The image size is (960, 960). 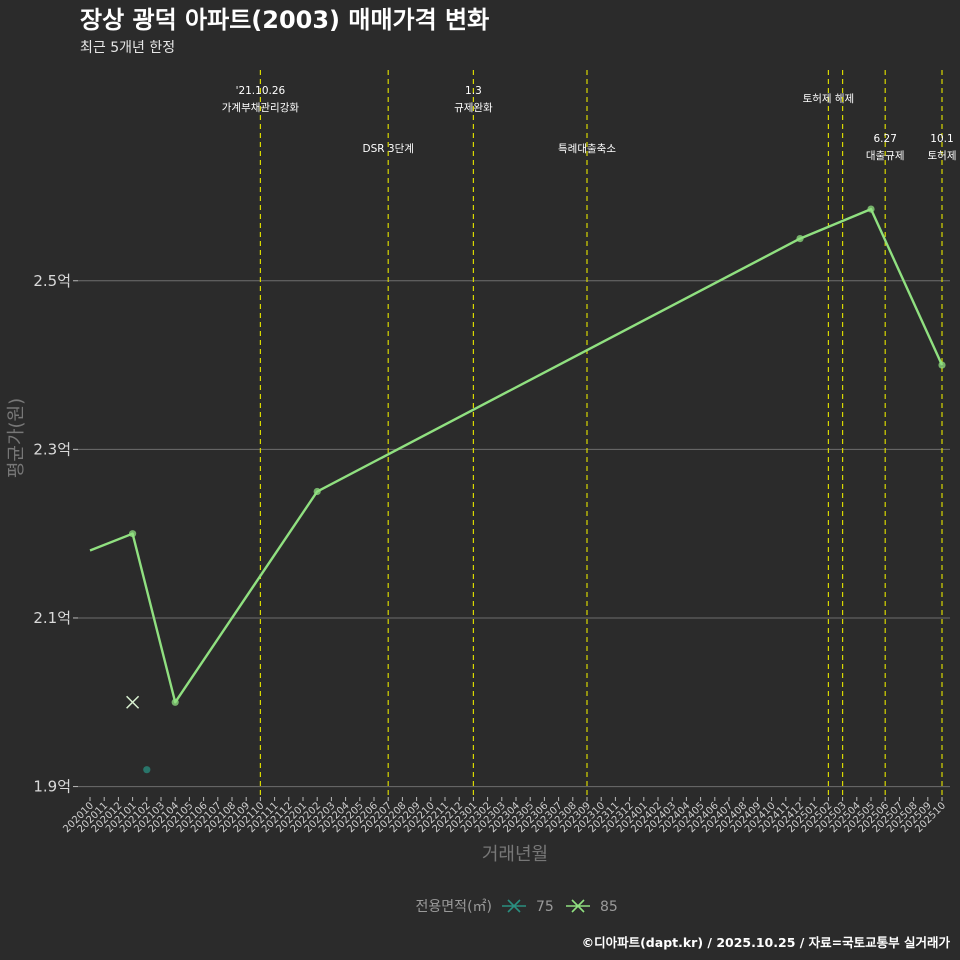 What do you see at coordinates (16, 438) in the screenshot?
I see `y-axis-title: 평균가(원)` at bounding box center [16, 438].